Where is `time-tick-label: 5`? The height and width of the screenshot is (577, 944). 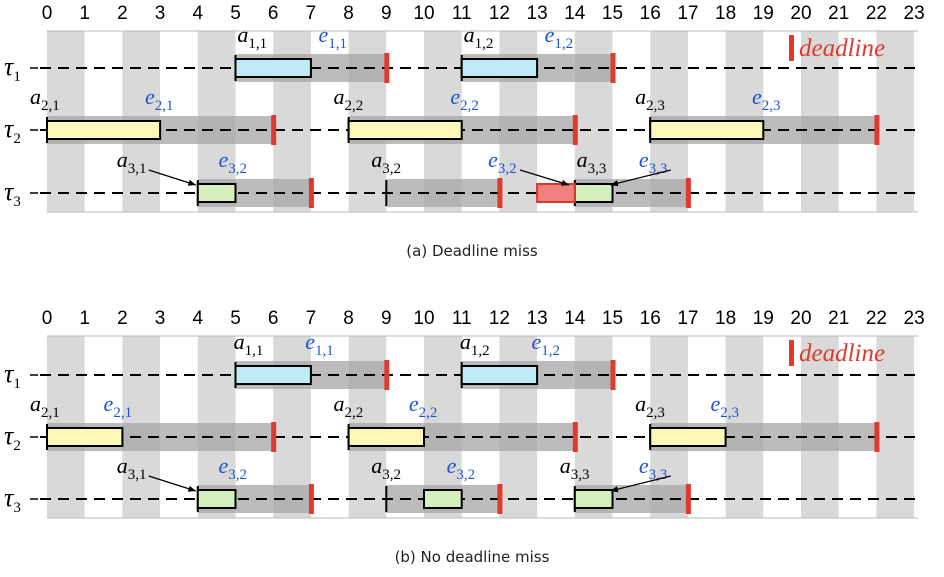 time-tick-label: 5 is located at coordinates (235, 13).